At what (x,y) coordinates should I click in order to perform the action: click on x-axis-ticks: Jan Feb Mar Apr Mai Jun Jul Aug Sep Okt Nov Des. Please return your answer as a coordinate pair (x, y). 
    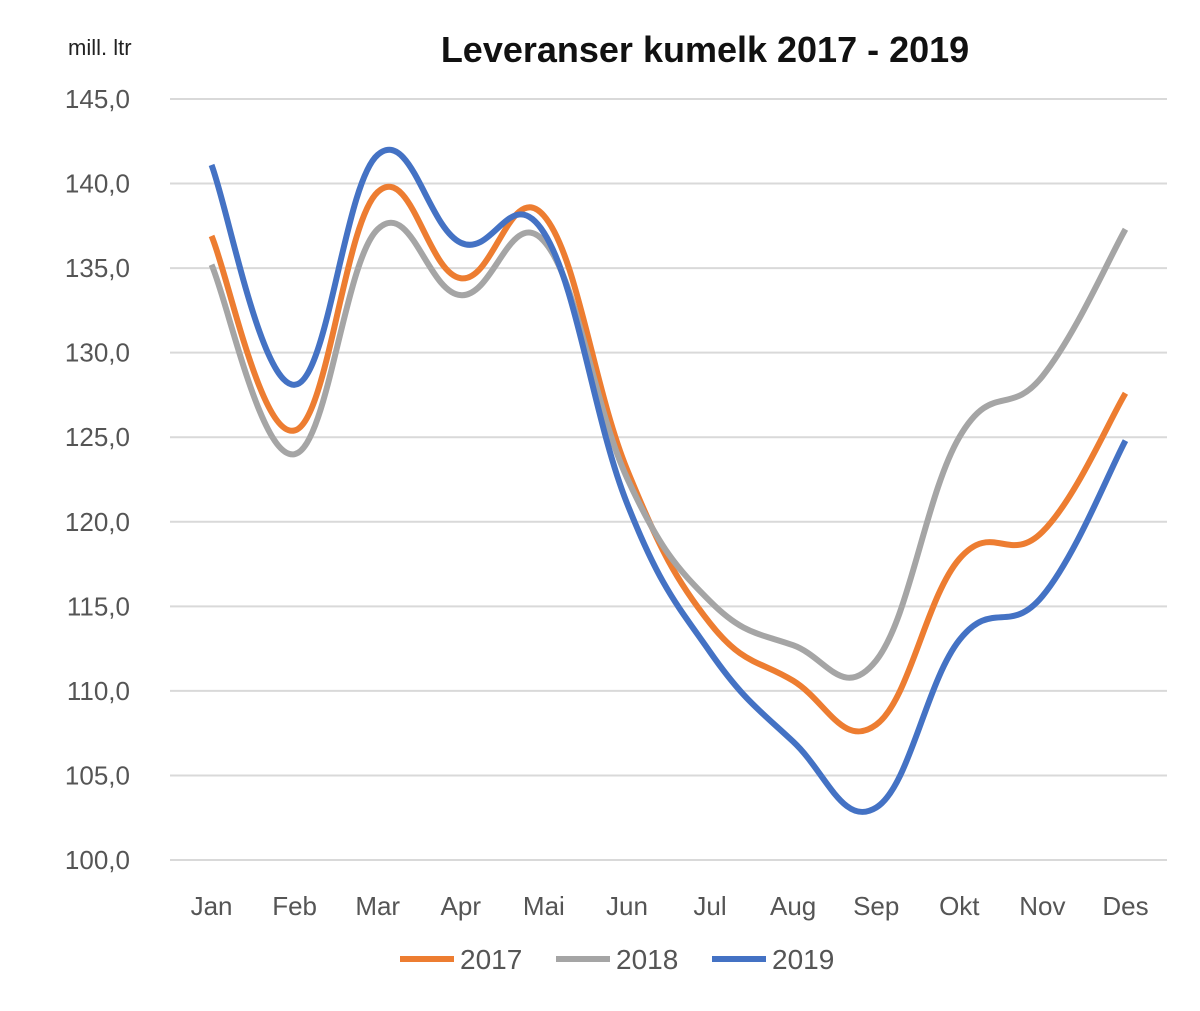
    Looking at the image, I should click on (670, 906).